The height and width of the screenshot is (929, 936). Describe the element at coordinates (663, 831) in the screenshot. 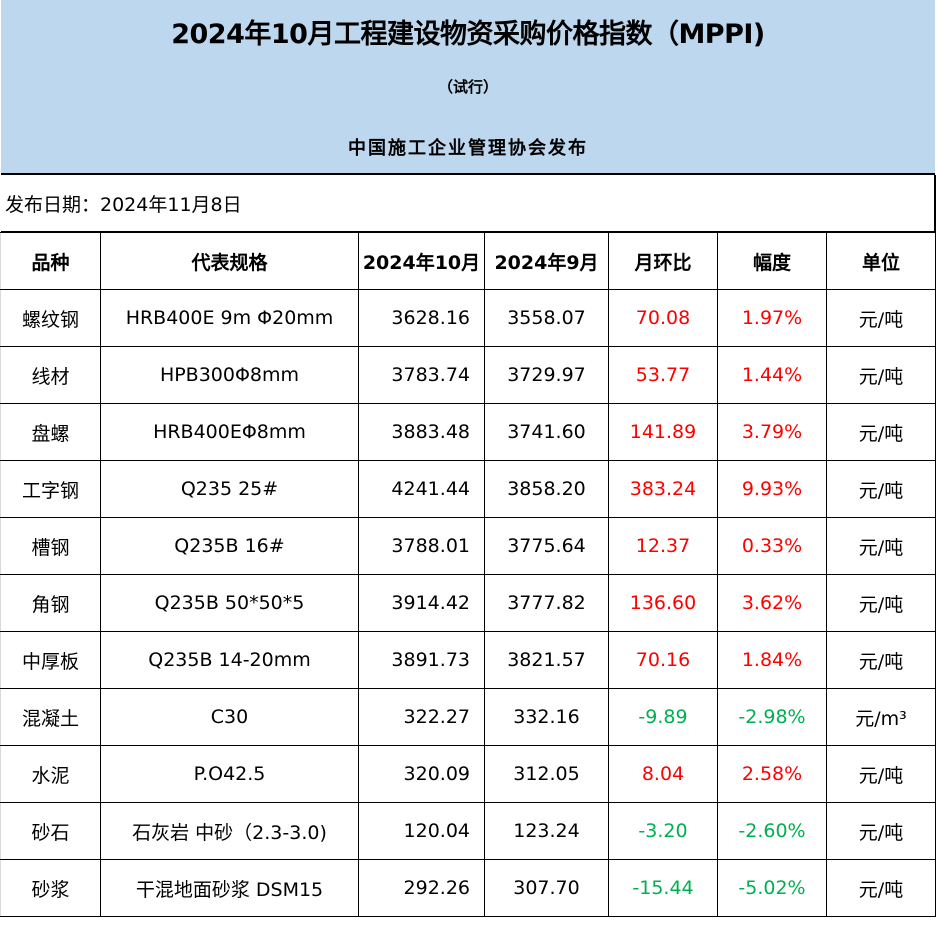

I see `mom-change-cell: -3.20` at that location.